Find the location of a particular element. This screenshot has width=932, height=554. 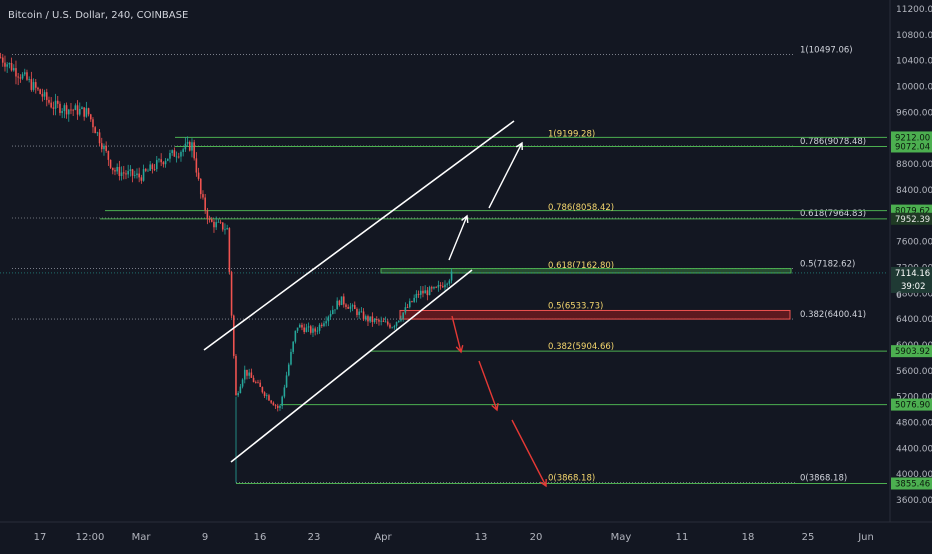

x-tick-label: 16 is located at coordinates (260, 537).